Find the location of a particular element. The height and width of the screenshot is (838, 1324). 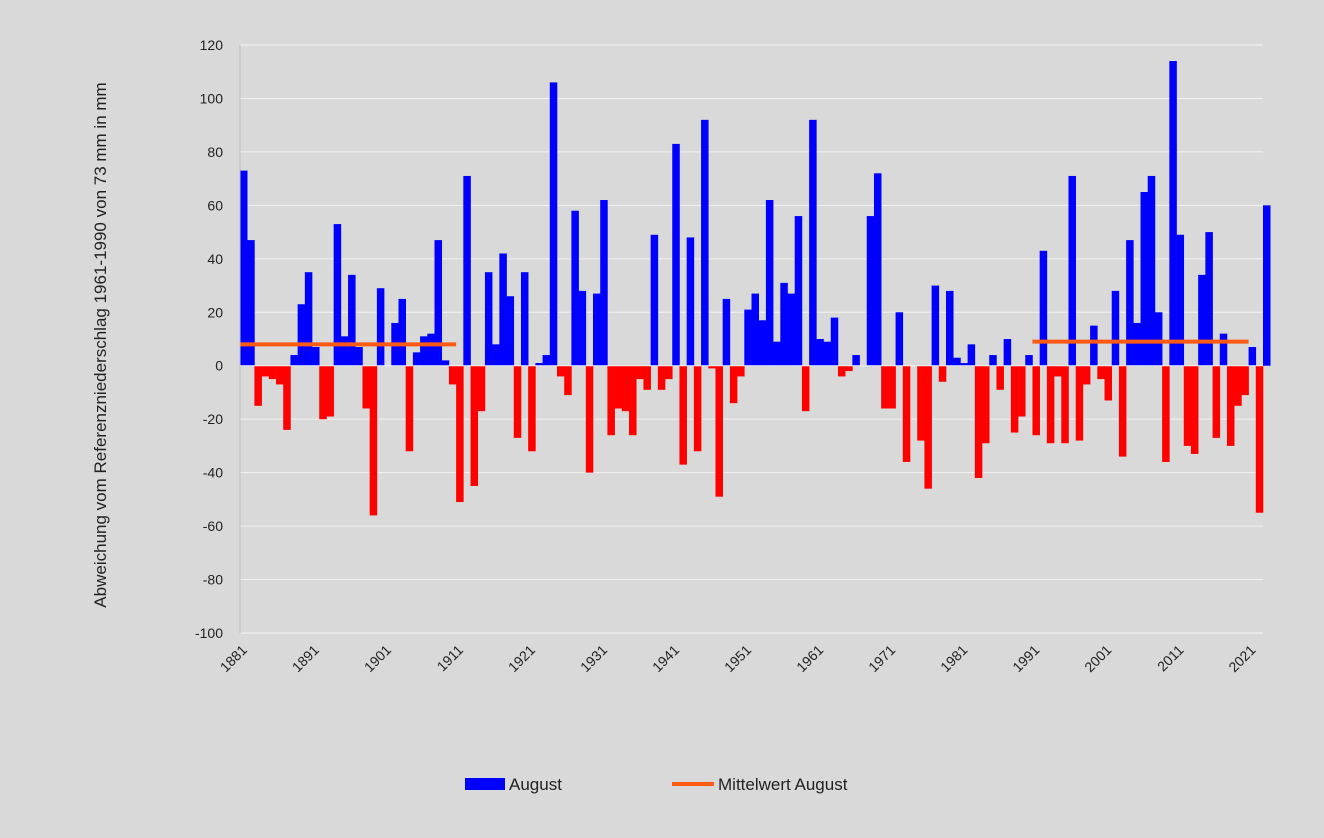

bar-2016 is located at coordinates (1216, 401).